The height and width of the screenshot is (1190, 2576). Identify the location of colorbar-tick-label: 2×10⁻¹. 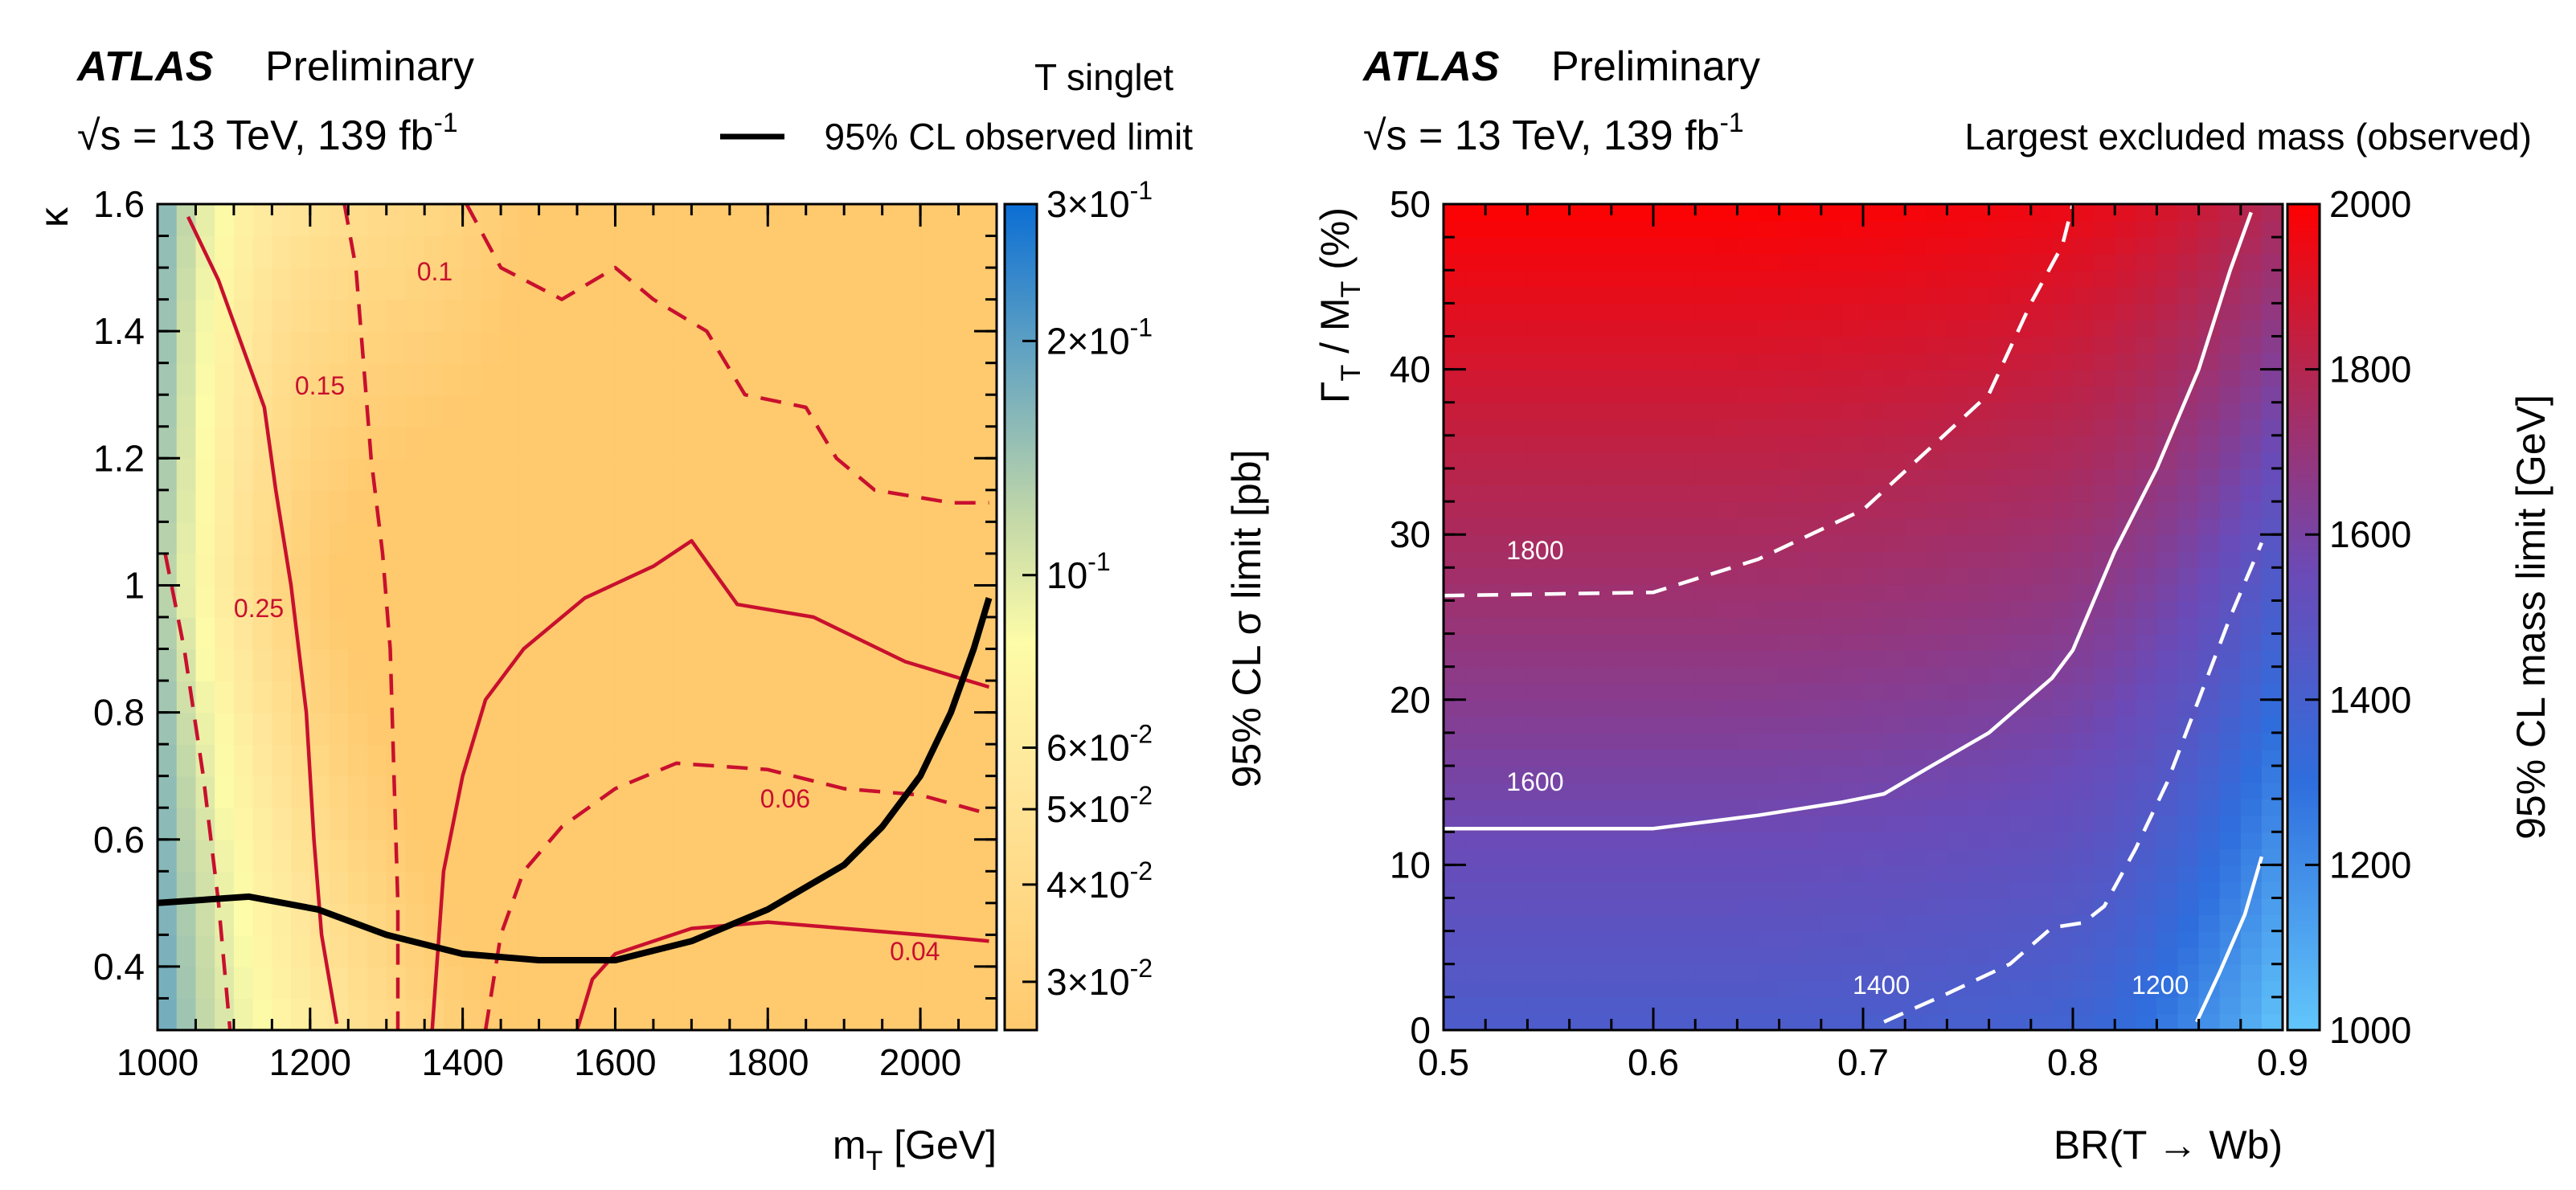
(1099, 337).